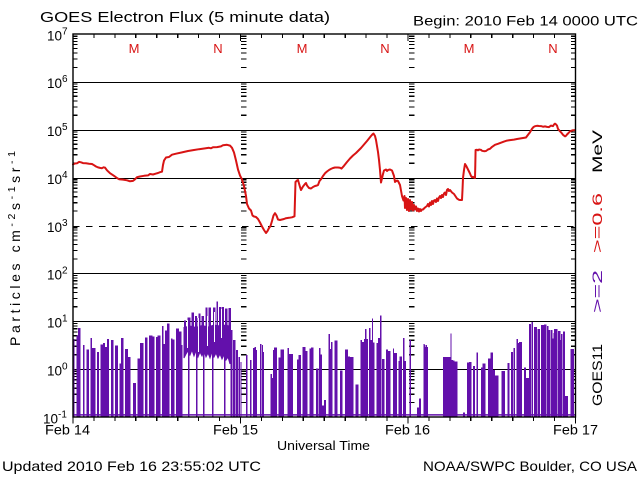 The height and width of the screenshot is (480, 640). I want to click on svg-text: 7, so click(65, 31).